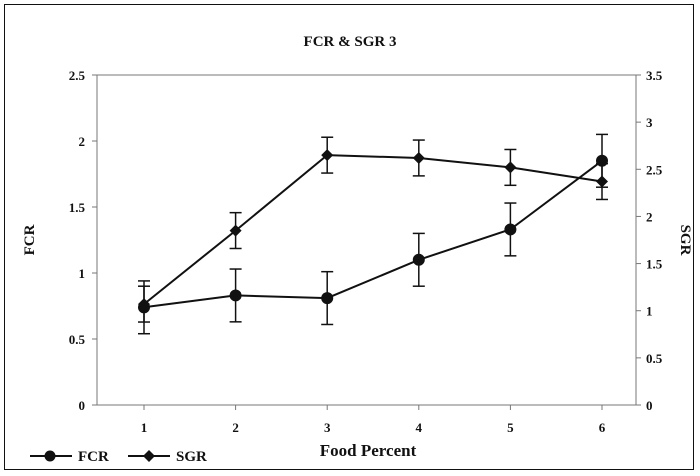  I want to click on right-y-tick-label: 0.5, so click(654, 358).